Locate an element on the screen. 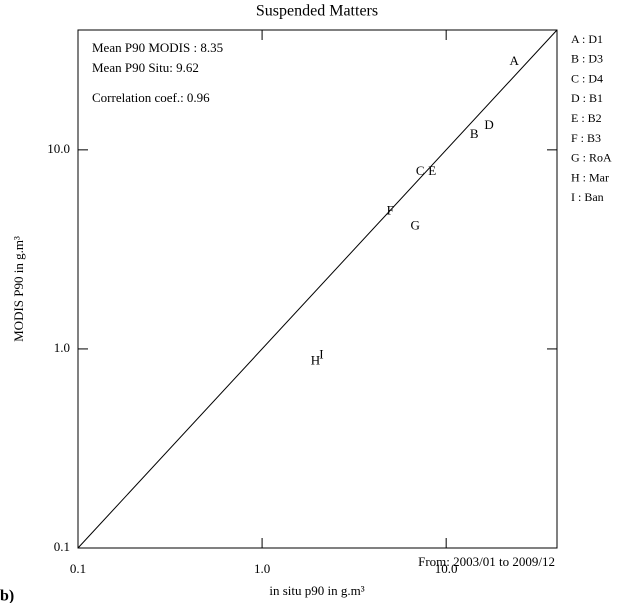  point-marker: G is located at coordinates (415, 225).